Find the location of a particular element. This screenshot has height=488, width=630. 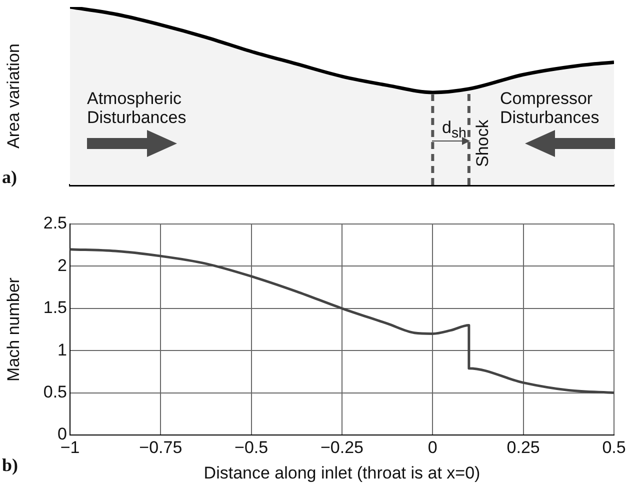

y-tick-label: 2.5 is located at coordinates (55, 223).